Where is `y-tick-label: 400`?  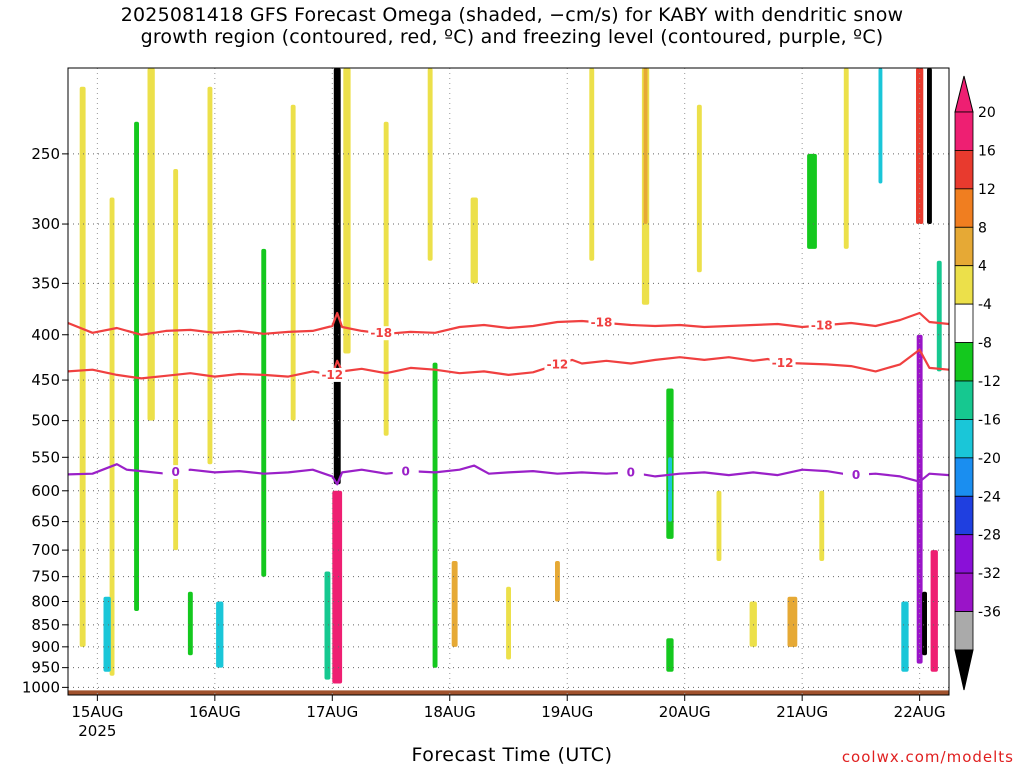
y-tick-label: 400 is located at coordinates (45, 335).